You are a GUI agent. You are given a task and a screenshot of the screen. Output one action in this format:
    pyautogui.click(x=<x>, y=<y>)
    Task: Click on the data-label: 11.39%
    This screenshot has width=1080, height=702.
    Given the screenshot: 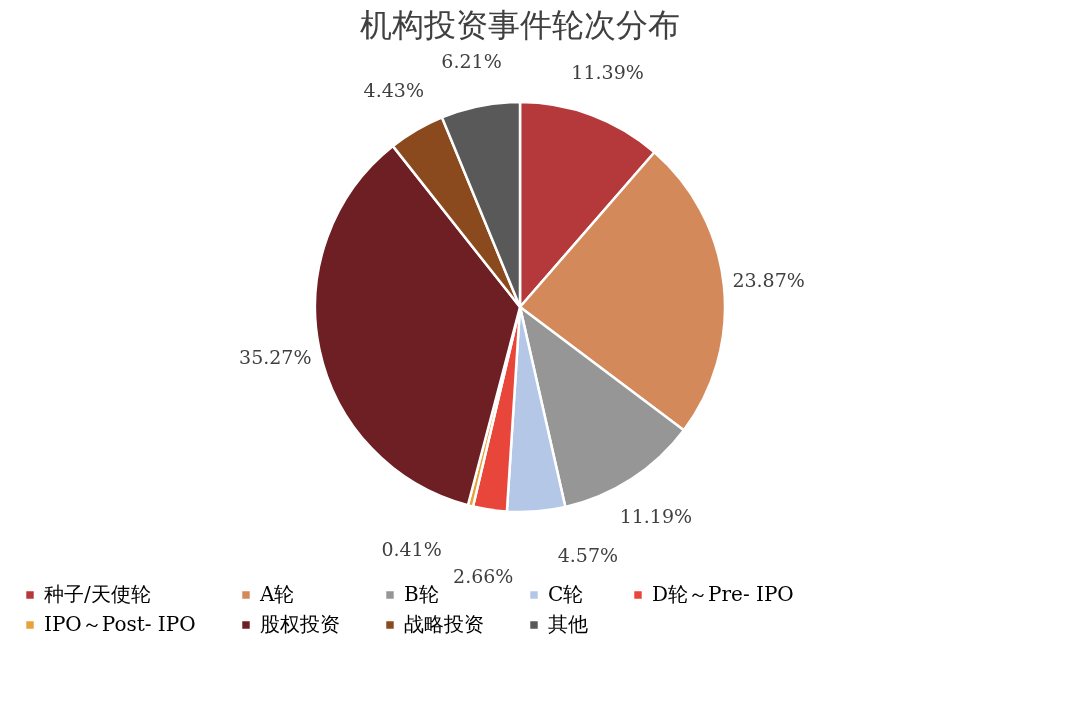 What is the action you would take?
    pyautogui.click(x=607, y=71)
    